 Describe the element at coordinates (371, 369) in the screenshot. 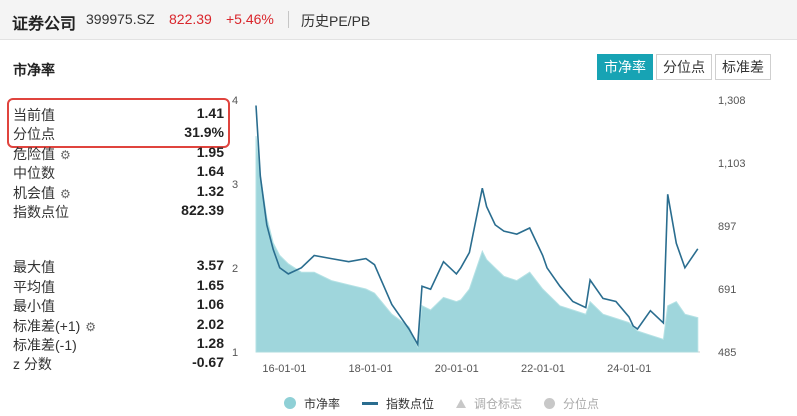

I see `x-tick-label: 18-01-01` at that location.